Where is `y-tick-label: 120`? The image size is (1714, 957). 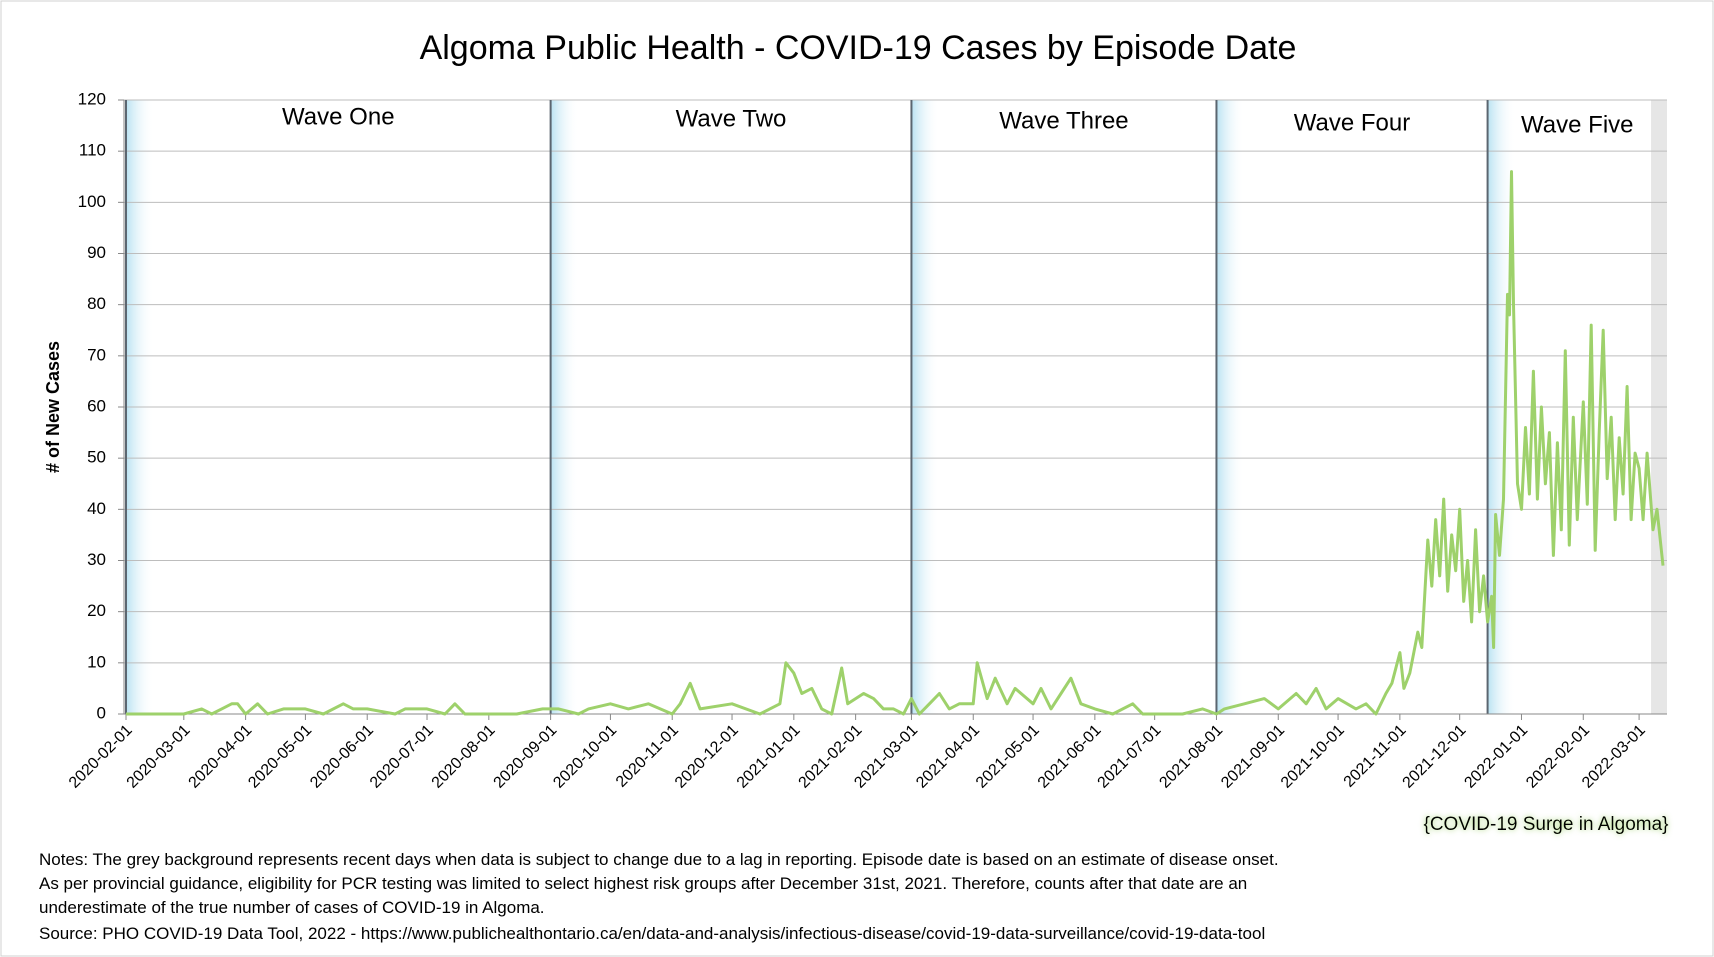
y-tick-label: 120 is located at coordinates (92, 98).